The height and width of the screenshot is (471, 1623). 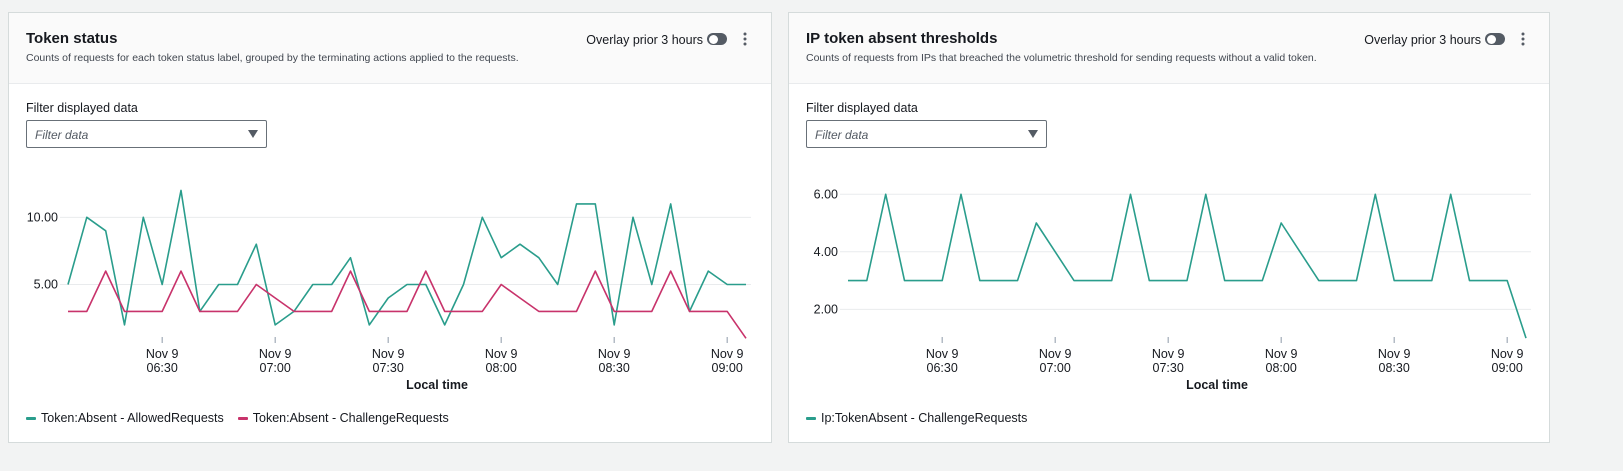 I want to click on legend: Ip:TokenAbsent - ChallengeRequests, so click(x=916, y=418).